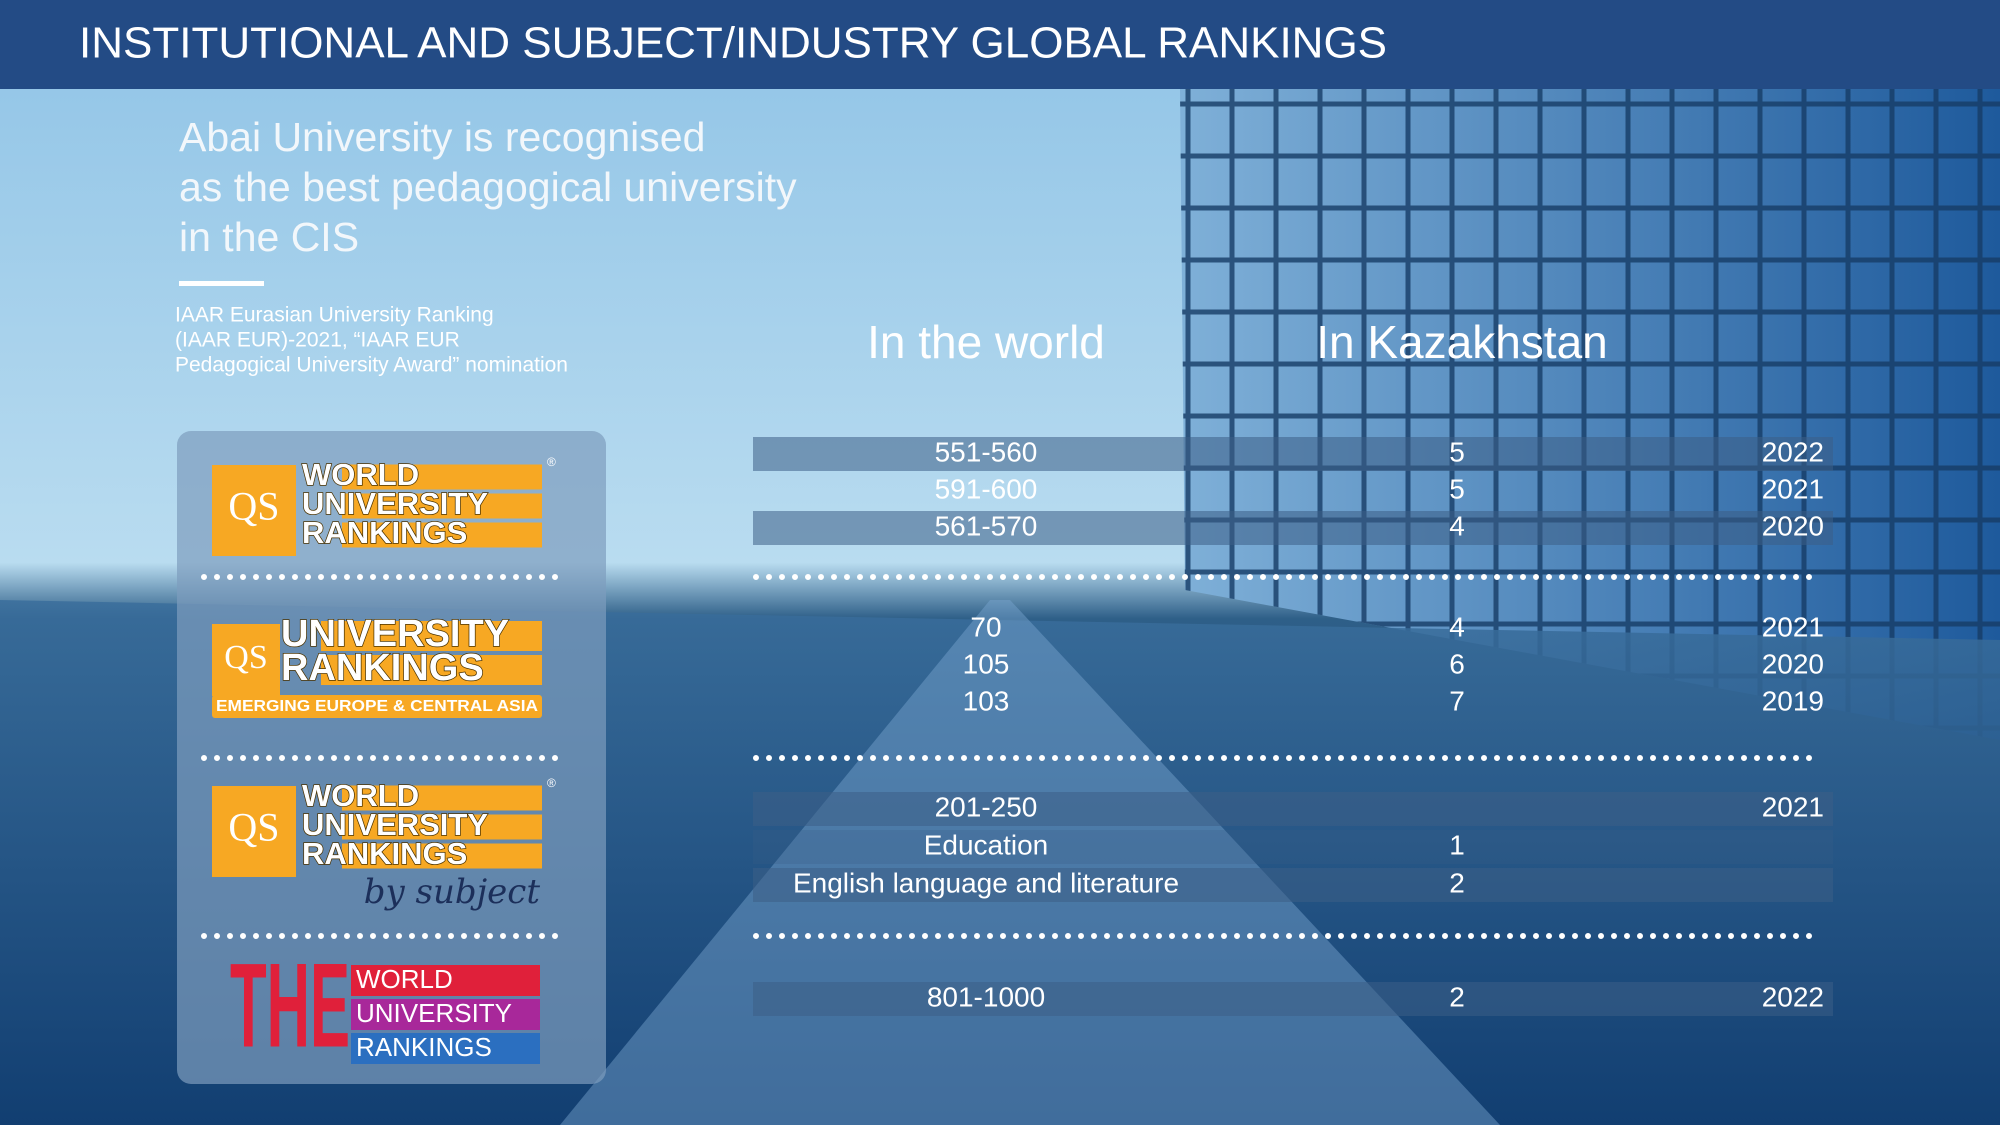  Describe the element at coordinates (985, 626) in the screenshot. I see `world-rank: 70` at that location.